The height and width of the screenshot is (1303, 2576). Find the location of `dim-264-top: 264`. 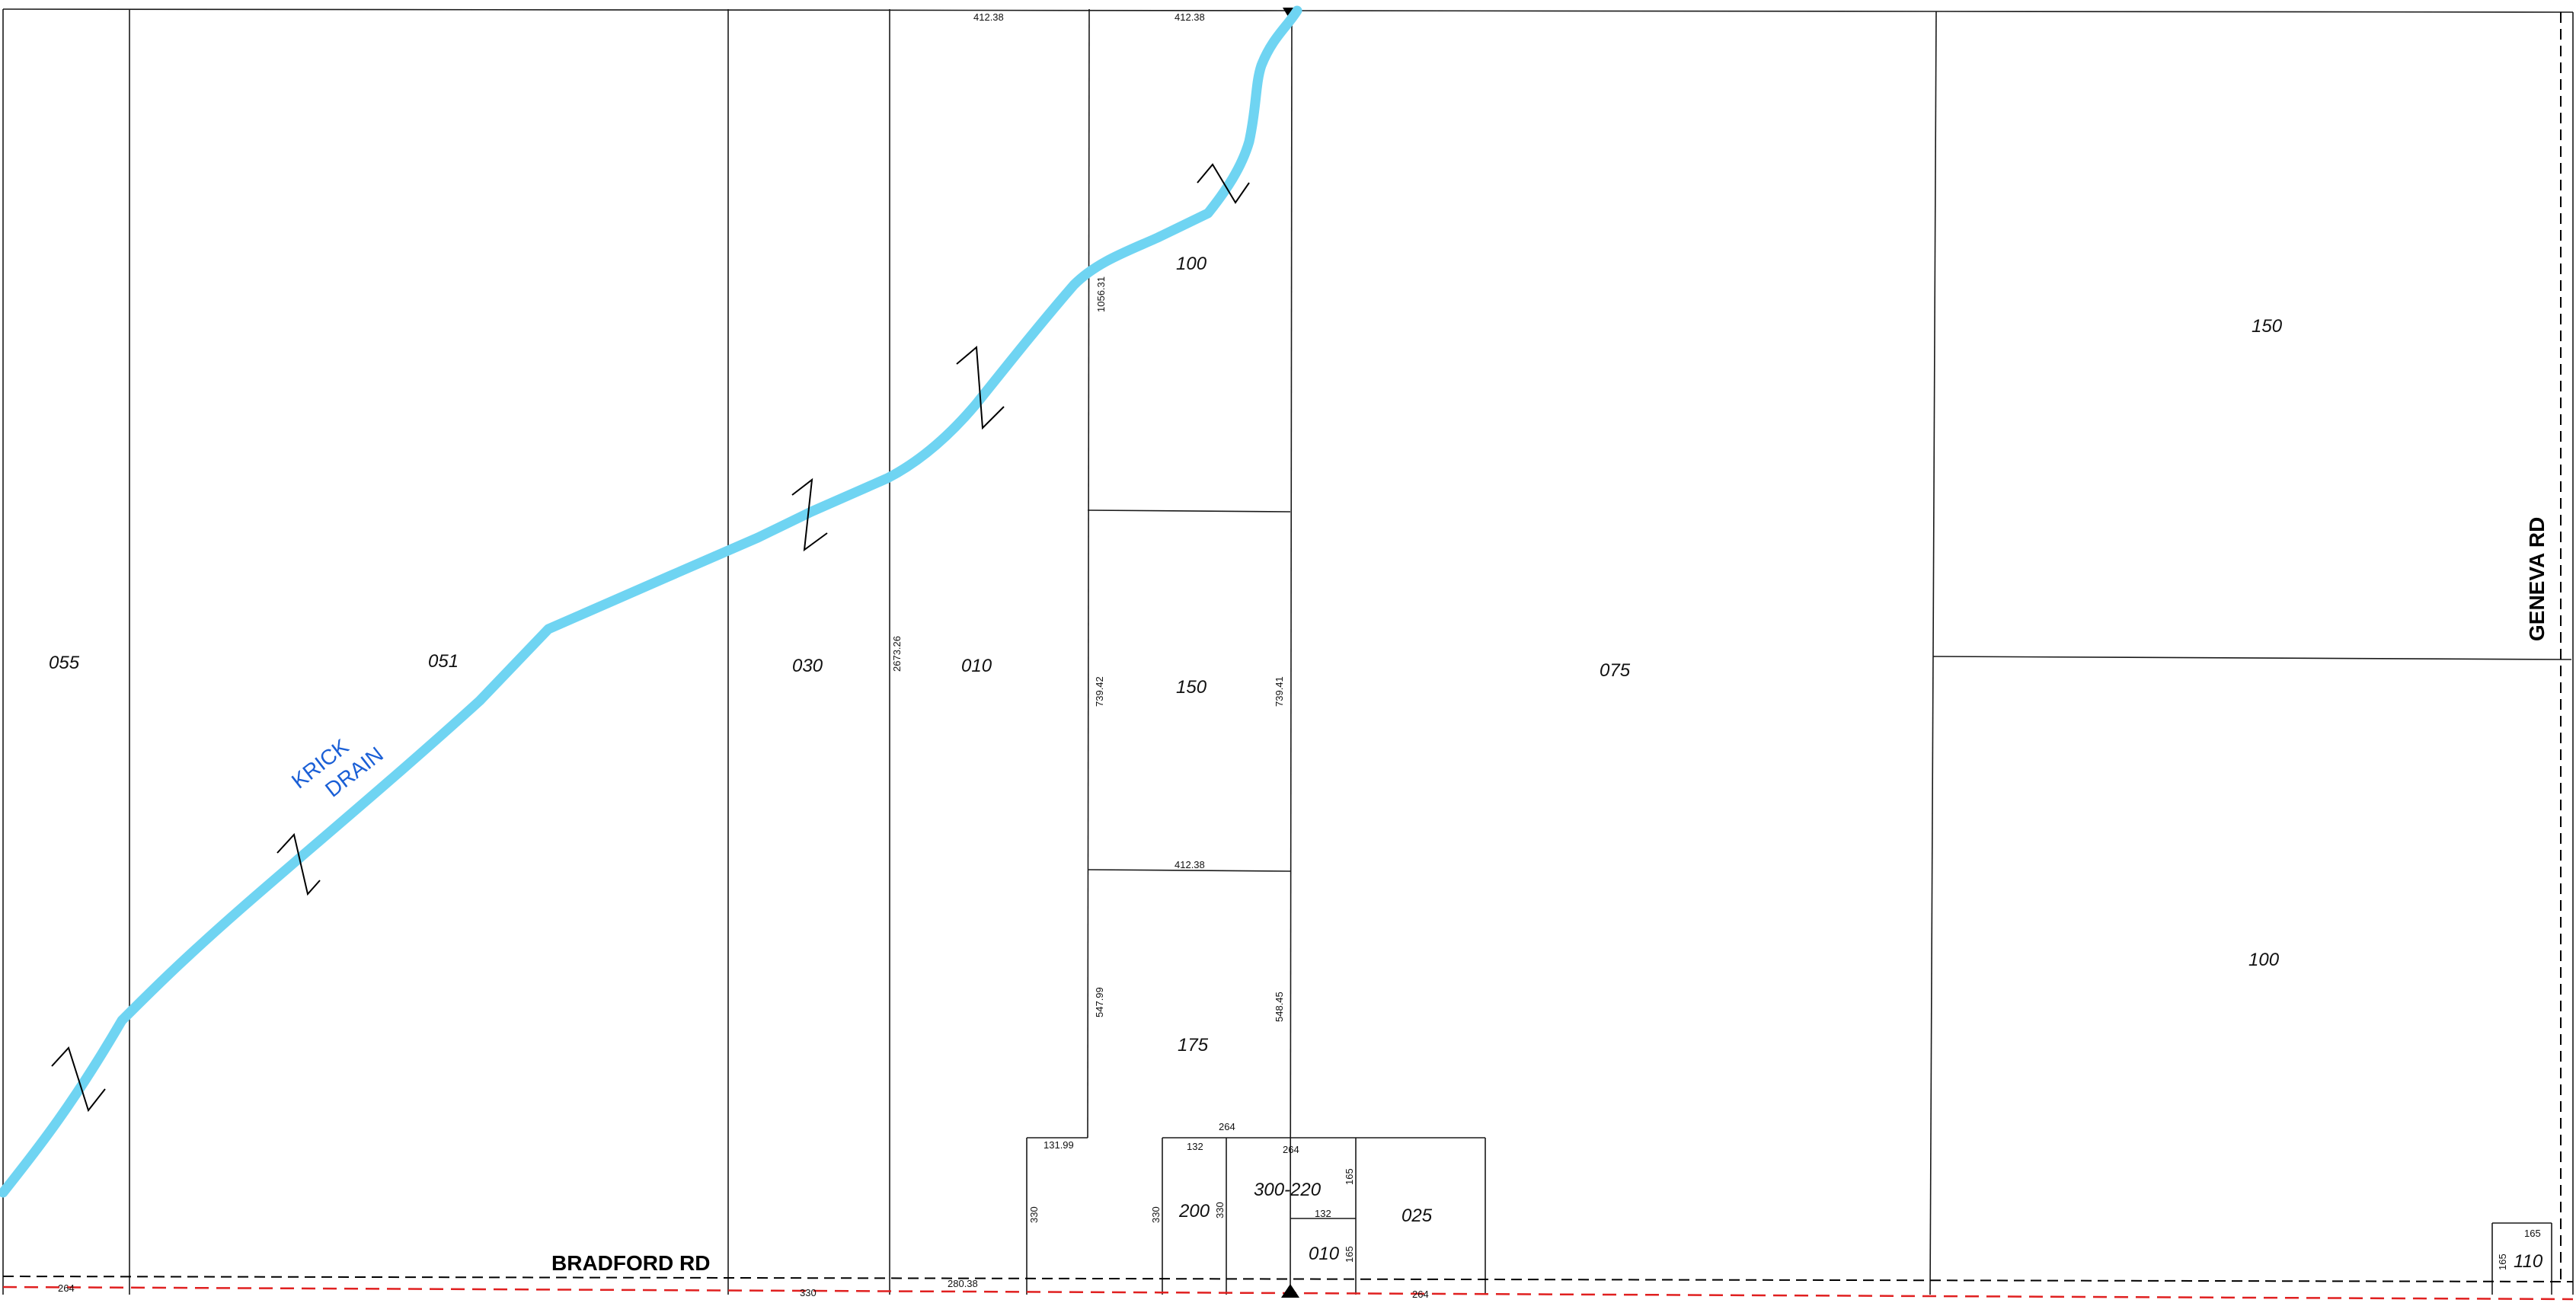

dim-264-top: 264 is located at coordinates (1227, 1126).